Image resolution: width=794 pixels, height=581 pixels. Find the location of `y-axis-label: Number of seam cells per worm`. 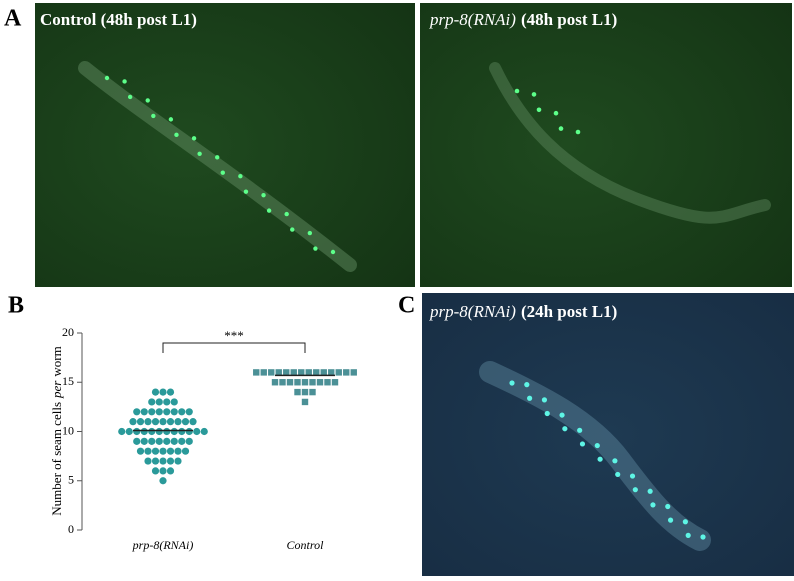

y-axis-label: Number of seam cells per worm is located at coordinates (56, 430).